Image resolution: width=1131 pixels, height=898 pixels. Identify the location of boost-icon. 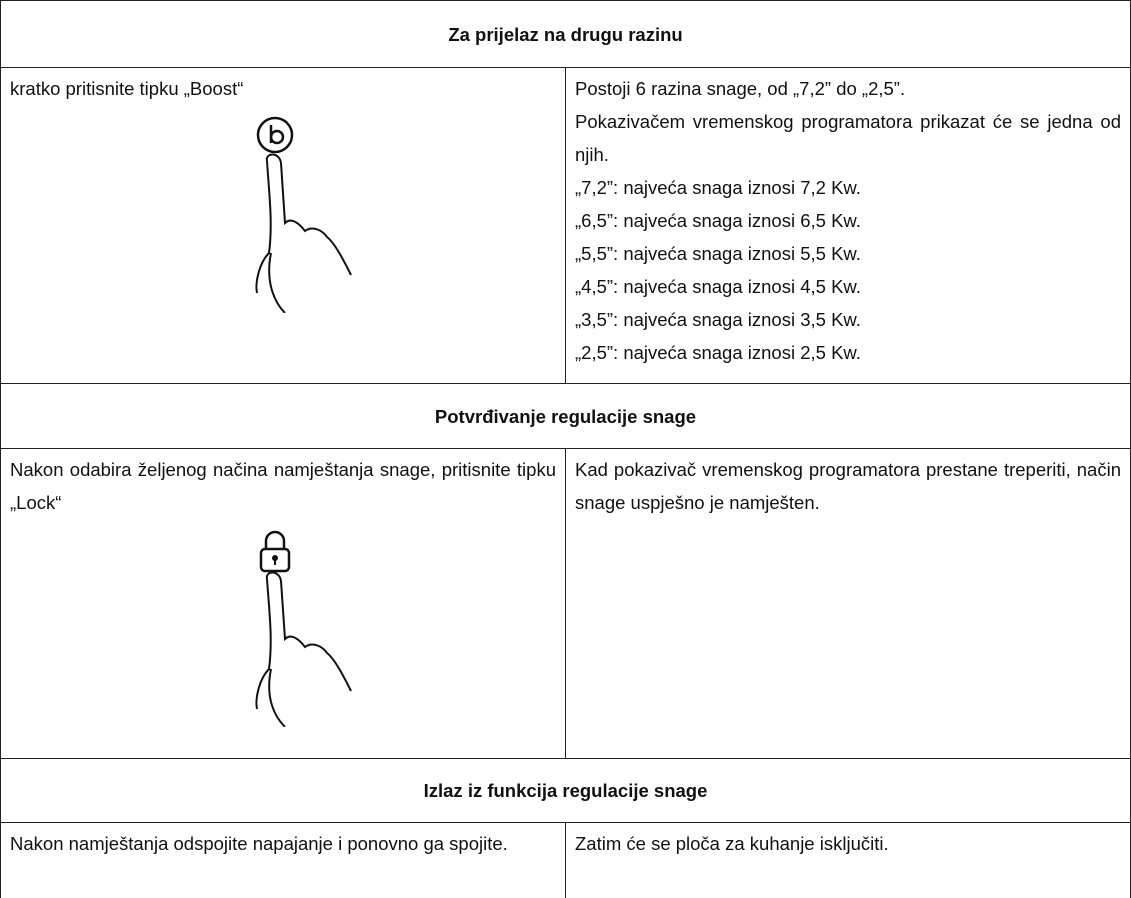
(303, 214).